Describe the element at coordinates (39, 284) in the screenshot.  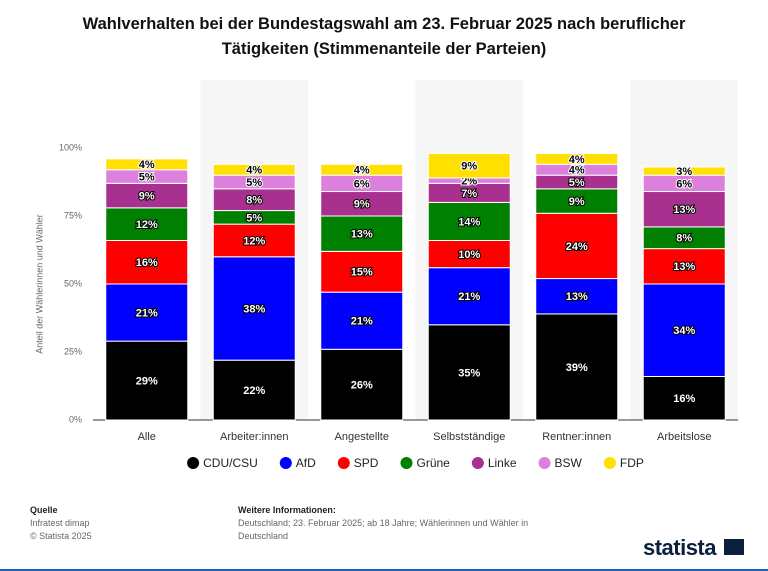
I see `y-axis-label: Anteil der Wählerinnen und Wähler` at that location.